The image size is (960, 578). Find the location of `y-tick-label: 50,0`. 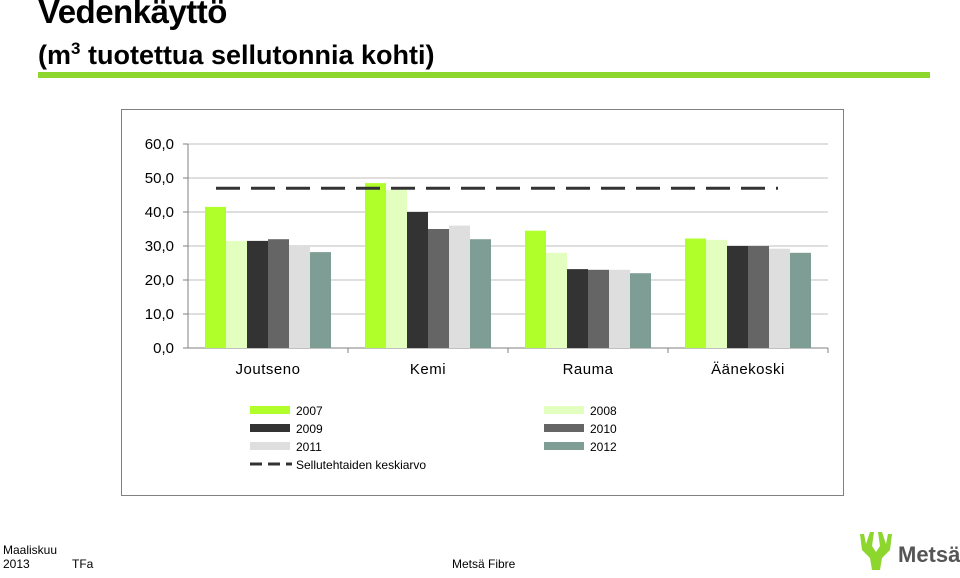

y-tick-label: 50,0 is located at coordinates (159, 178).